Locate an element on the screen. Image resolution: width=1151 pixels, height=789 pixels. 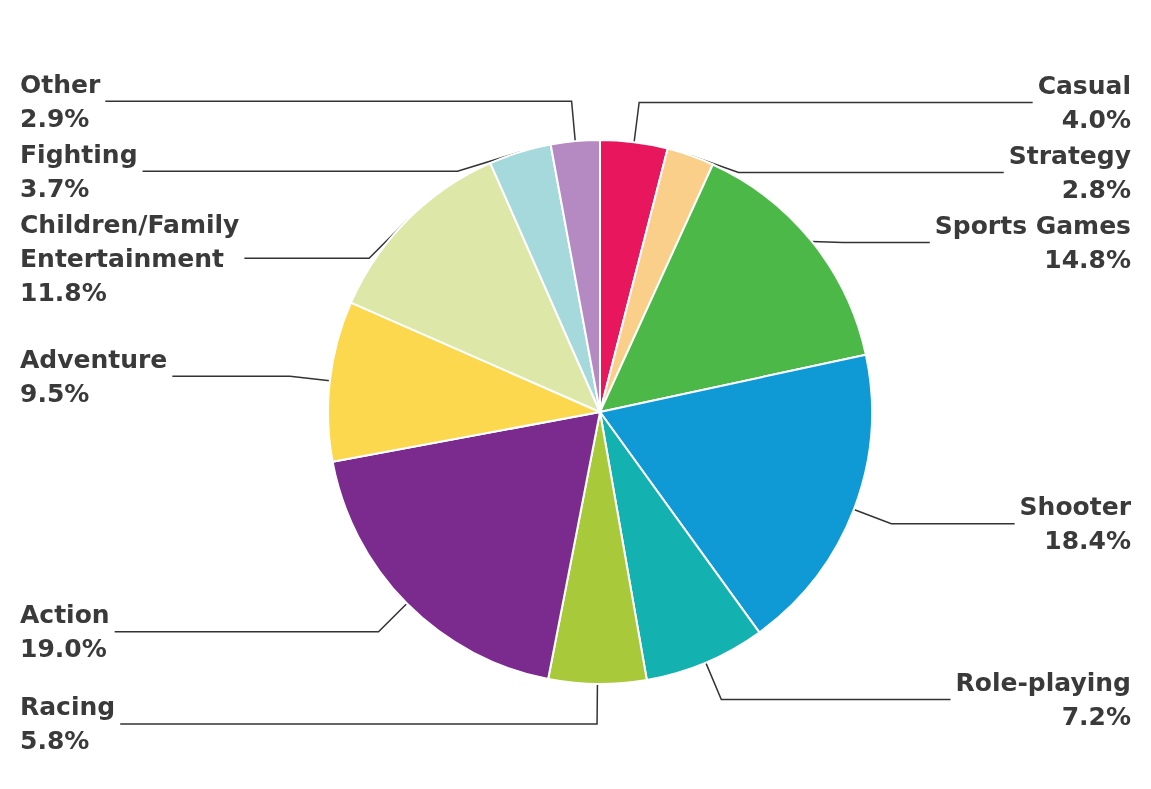
data-label: 5.8% is located at coordinates (55, 741).